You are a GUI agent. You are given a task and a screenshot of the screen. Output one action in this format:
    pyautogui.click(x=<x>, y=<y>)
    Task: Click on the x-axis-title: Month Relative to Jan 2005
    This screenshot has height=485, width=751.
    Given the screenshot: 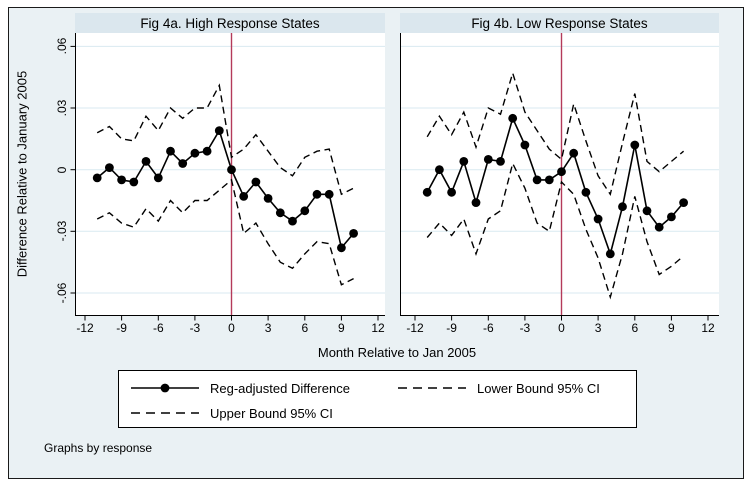 What is the action you would take?
    pyautogui.click(x=397, y=352)
    